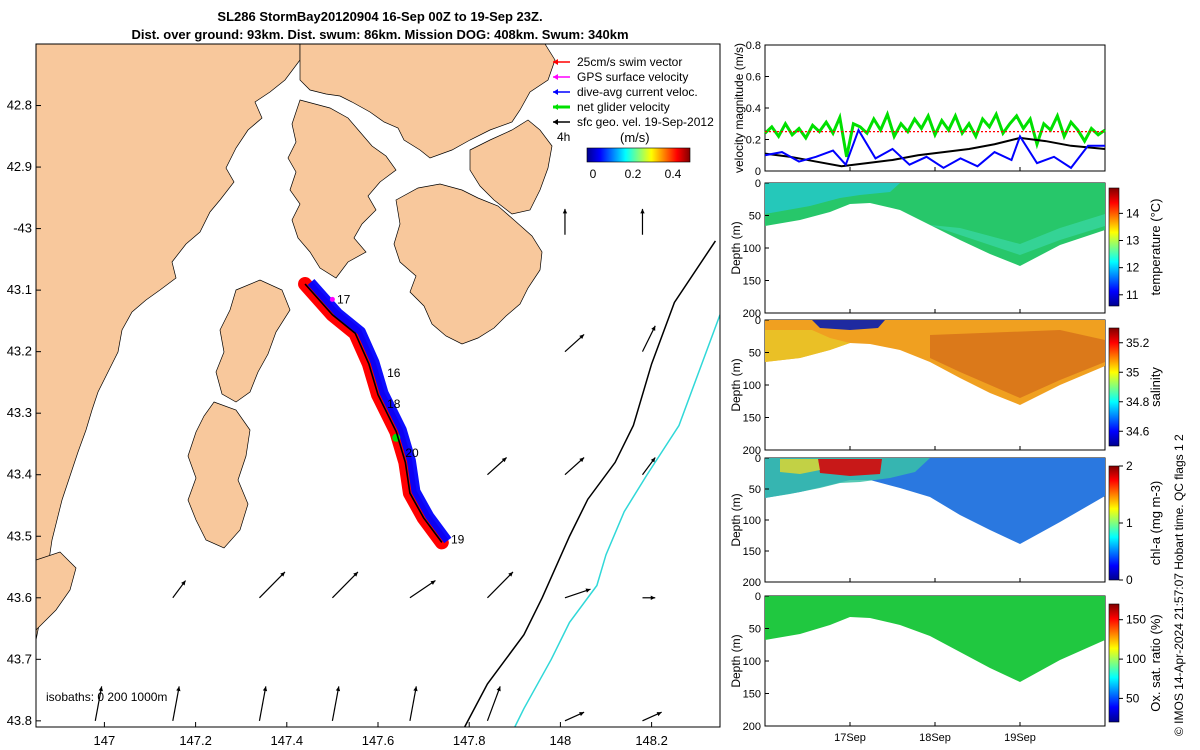 Image resolution: width=1200 pixels, height=750 pixels. Describe the element at coordinates (1114, 523) in the screenshot. I see `chlorophyll-colorbar` at that location.